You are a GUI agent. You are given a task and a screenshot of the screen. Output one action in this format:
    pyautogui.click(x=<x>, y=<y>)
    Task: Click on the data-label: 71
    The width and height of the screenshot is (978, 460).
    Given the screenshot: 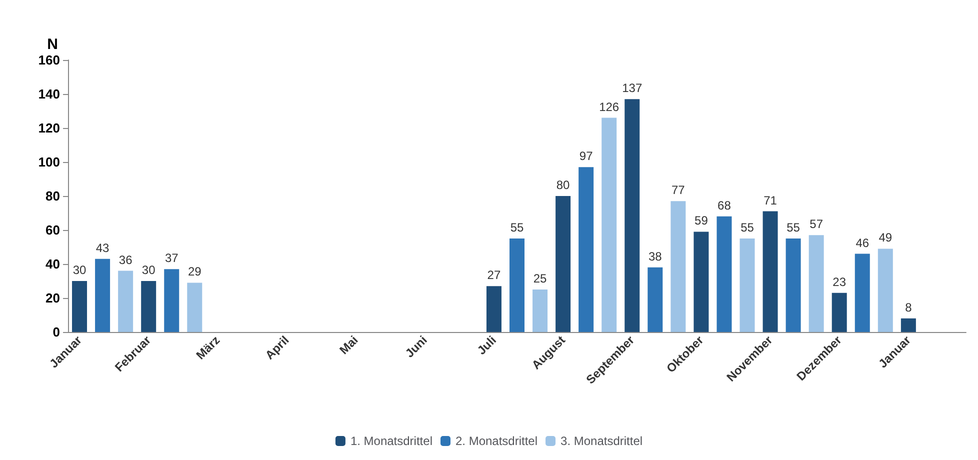 What is the action you would take?
    pyautogui.click(x=771, y=200)
    